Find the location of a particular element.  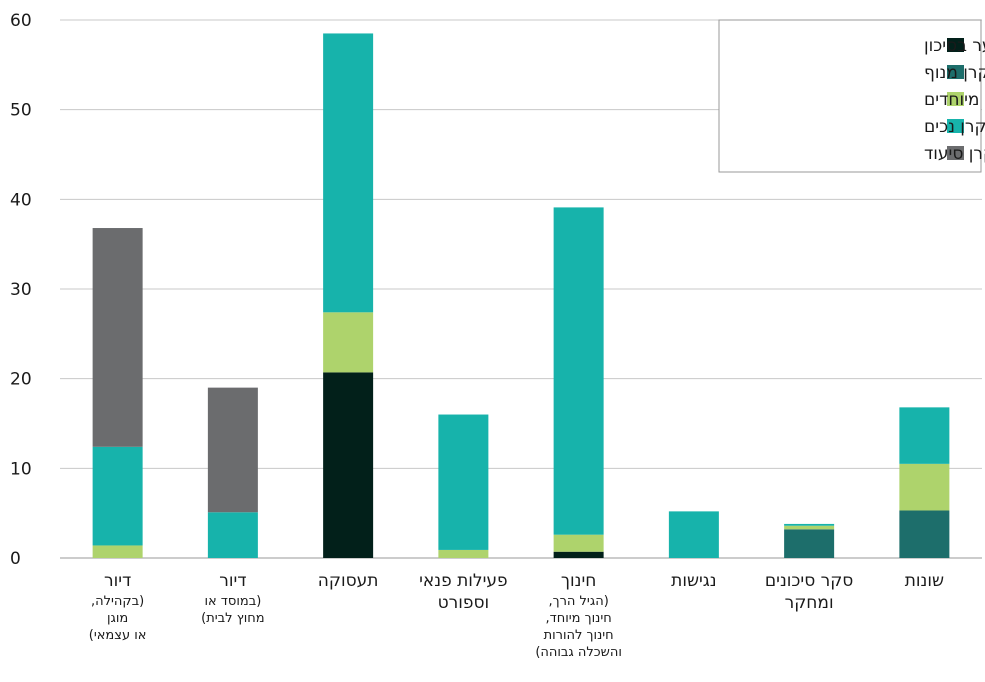

legend-label: קרן ילדים ונוער בסיכון is located at coordinates (954, 46).